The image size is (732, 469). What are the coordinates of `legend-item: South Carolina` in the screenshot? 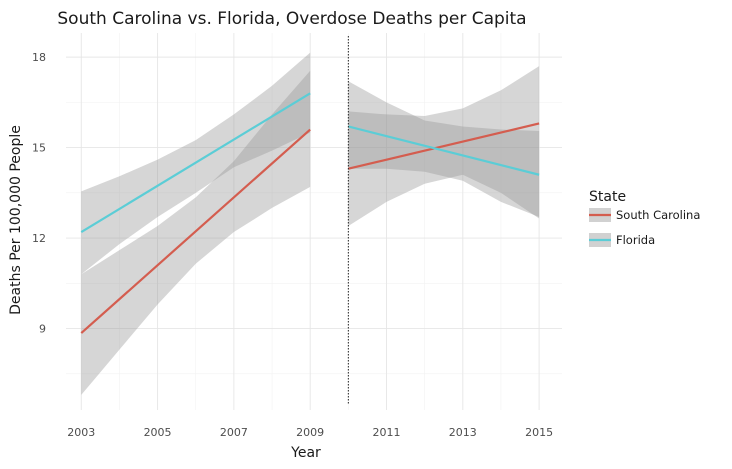 It's located at (644, 215).